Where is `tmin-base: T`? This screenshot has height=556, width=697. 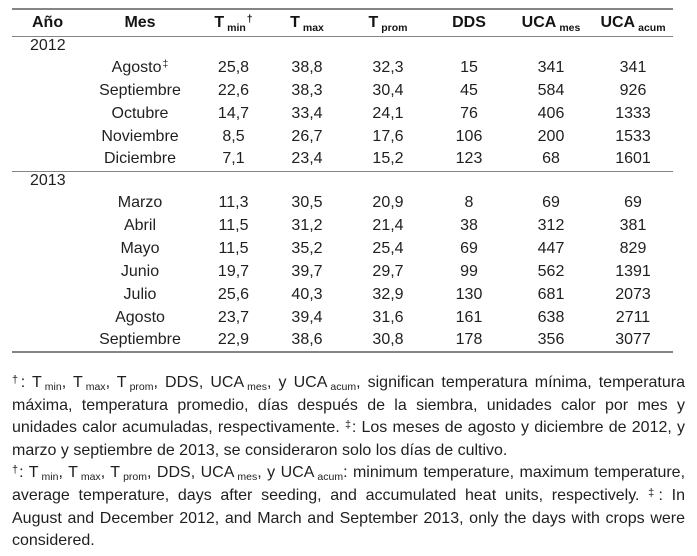 tmin-base: T is located at coordinates (219, 22).